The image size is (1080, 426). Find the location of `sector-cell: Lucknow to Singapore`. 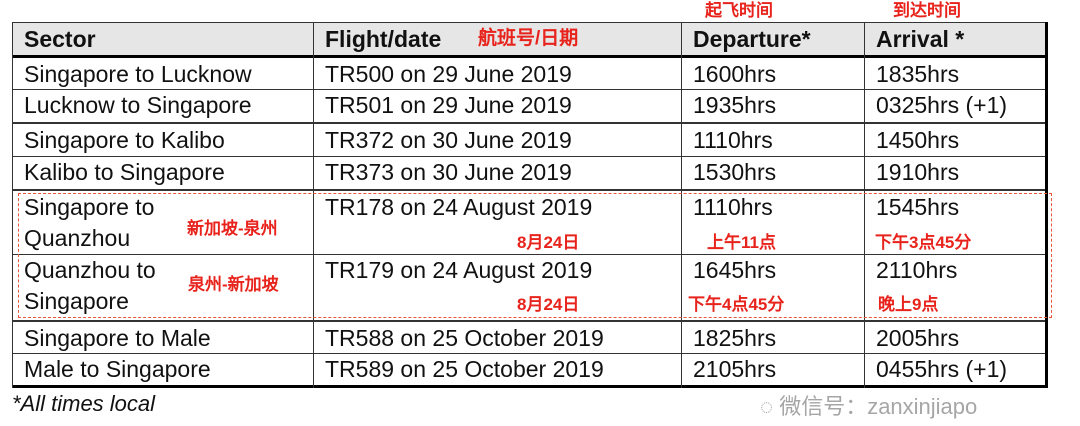

sector-cell: Lucknow to Singapore is located at coordinates (138, 105).